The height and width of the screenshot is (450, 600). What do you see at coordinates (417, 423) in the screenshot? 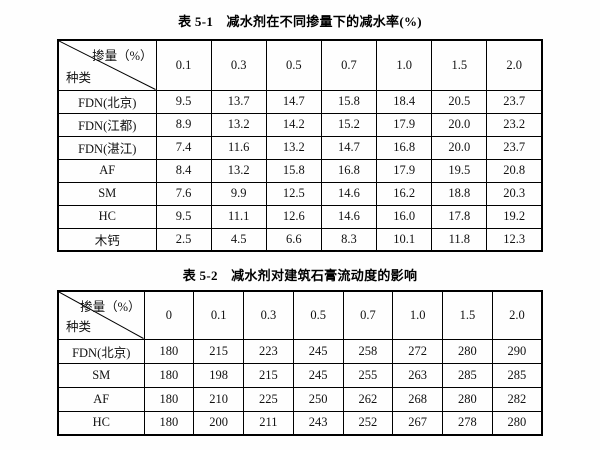
I see `value-cell: 267` at bounding box center [417, 423].